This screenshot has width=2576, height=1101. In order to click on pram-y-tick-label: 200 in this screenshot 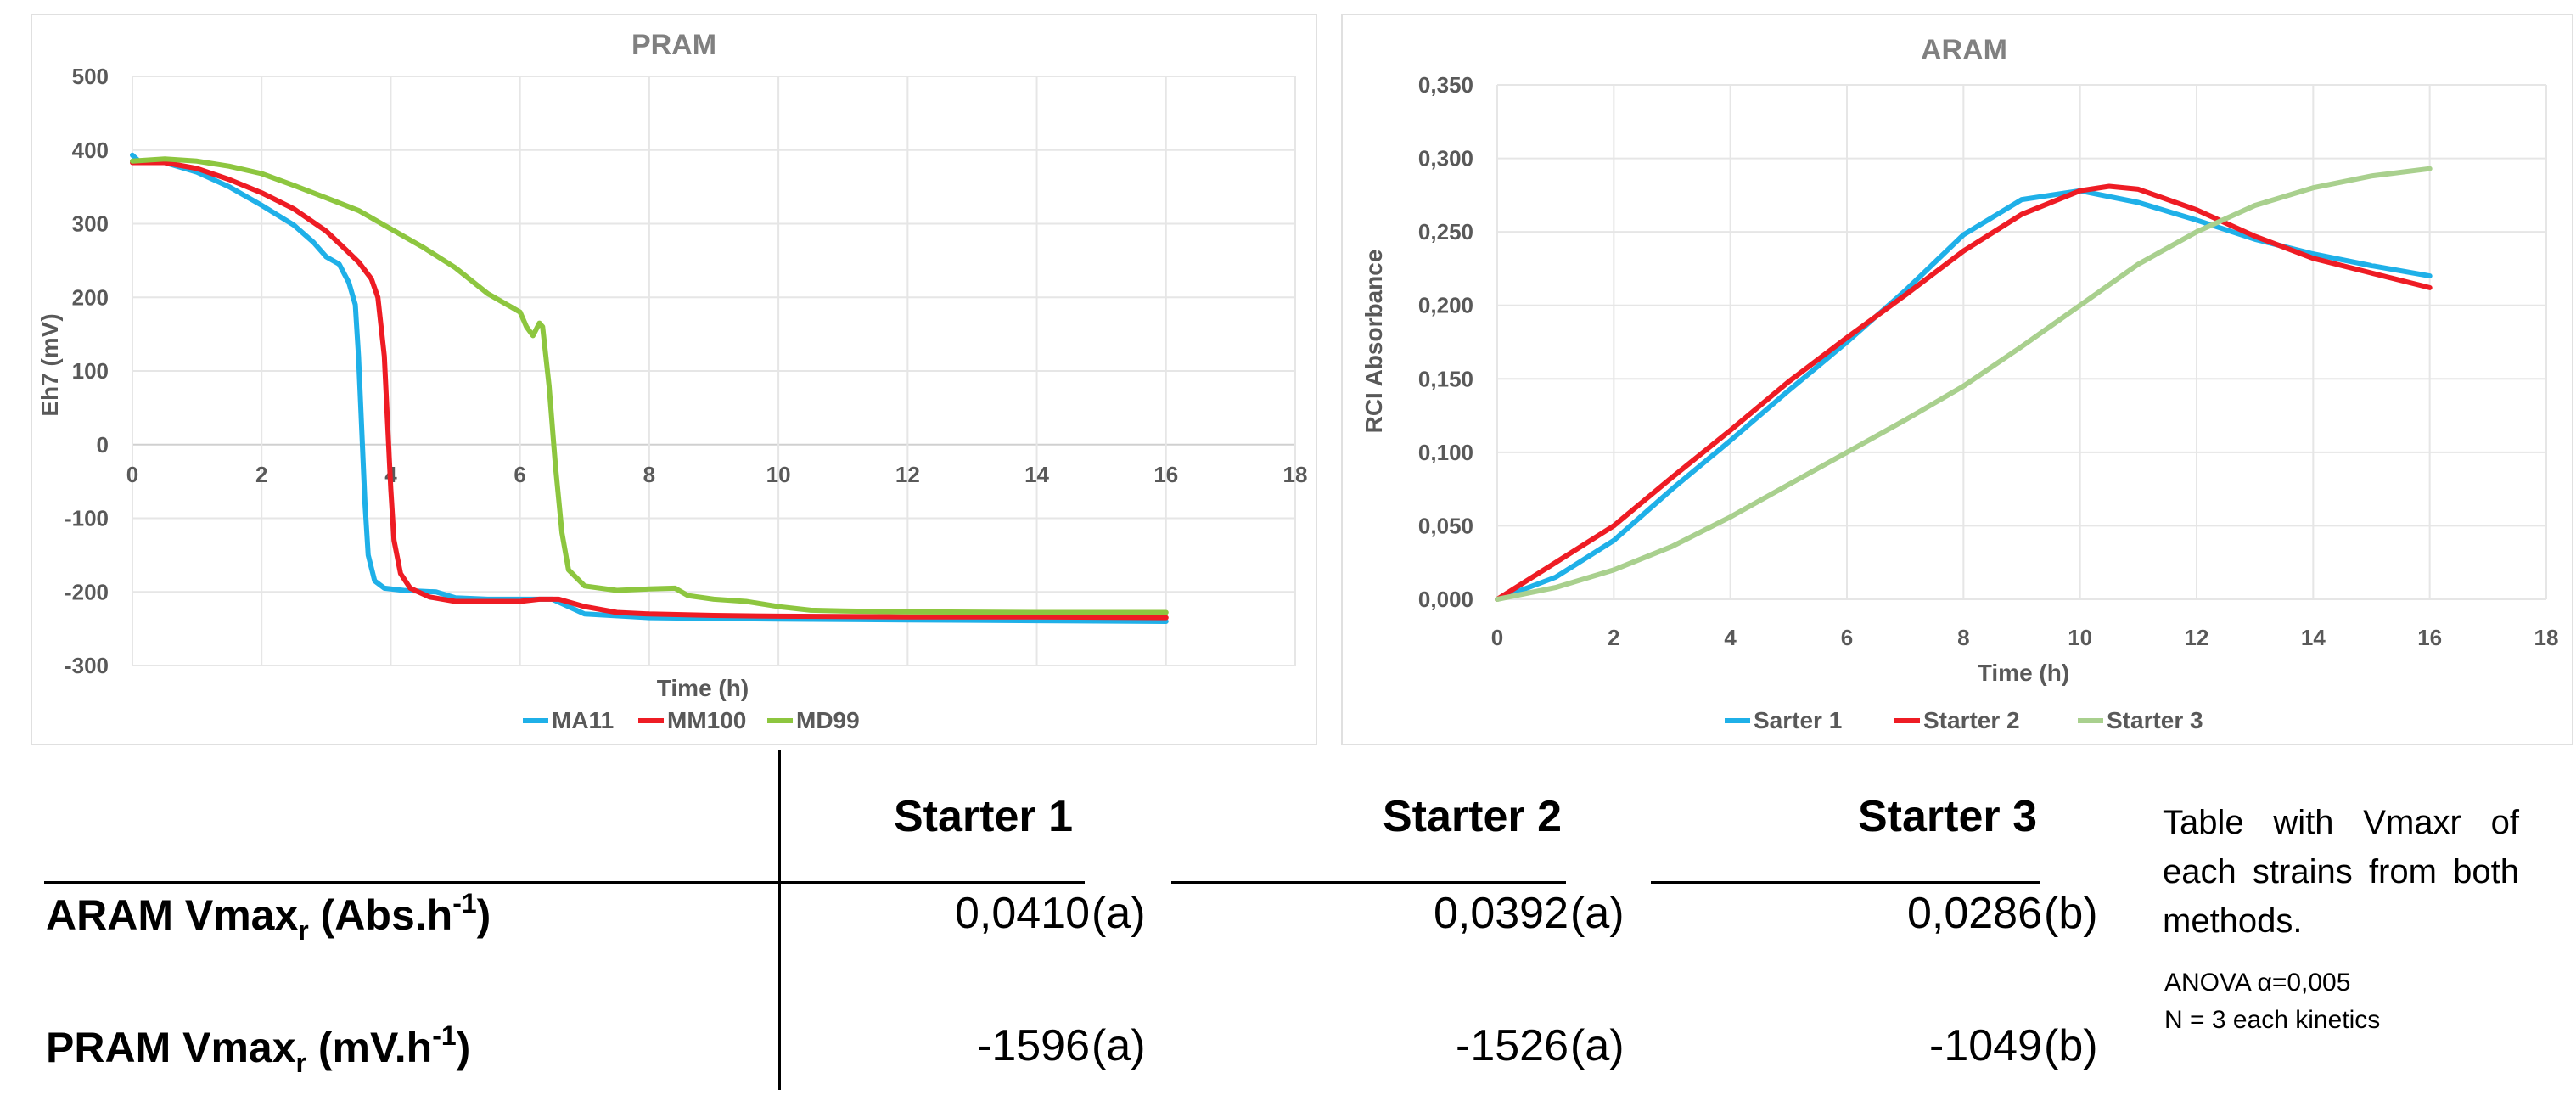, I will do `click(90, 297)`.